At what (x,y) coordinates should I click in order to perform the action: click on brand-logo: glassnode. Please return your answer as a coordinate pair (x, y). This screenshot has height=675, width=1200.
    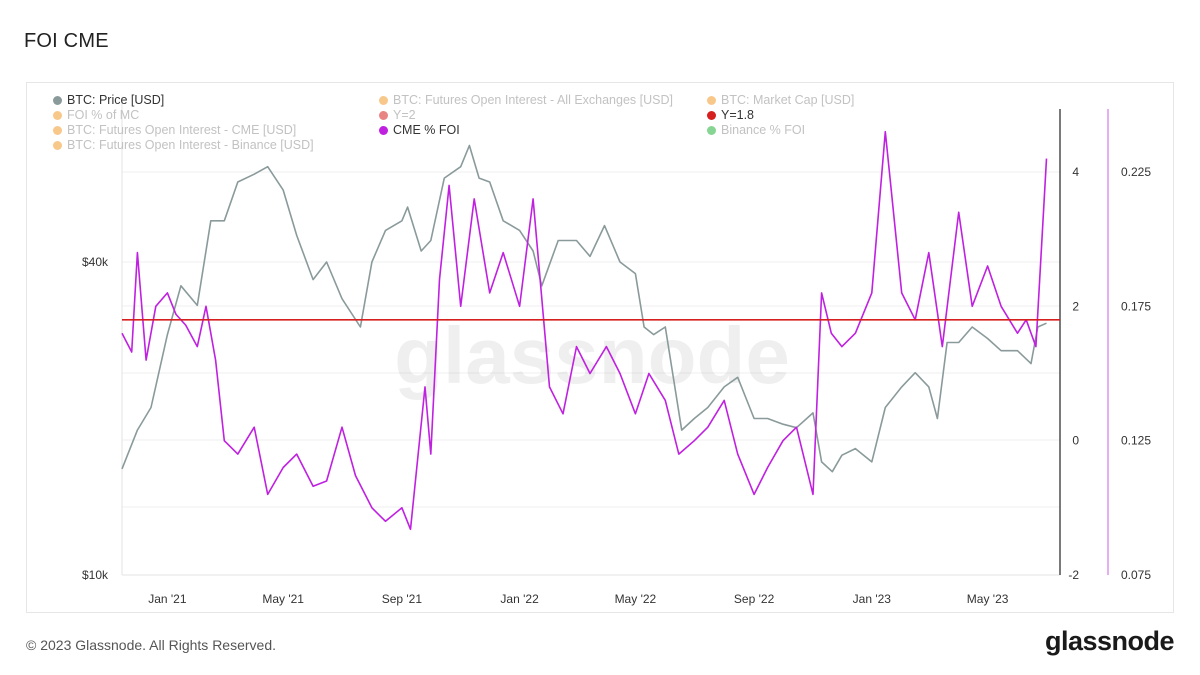
    Looking at the image, I should click on (1109, 641).